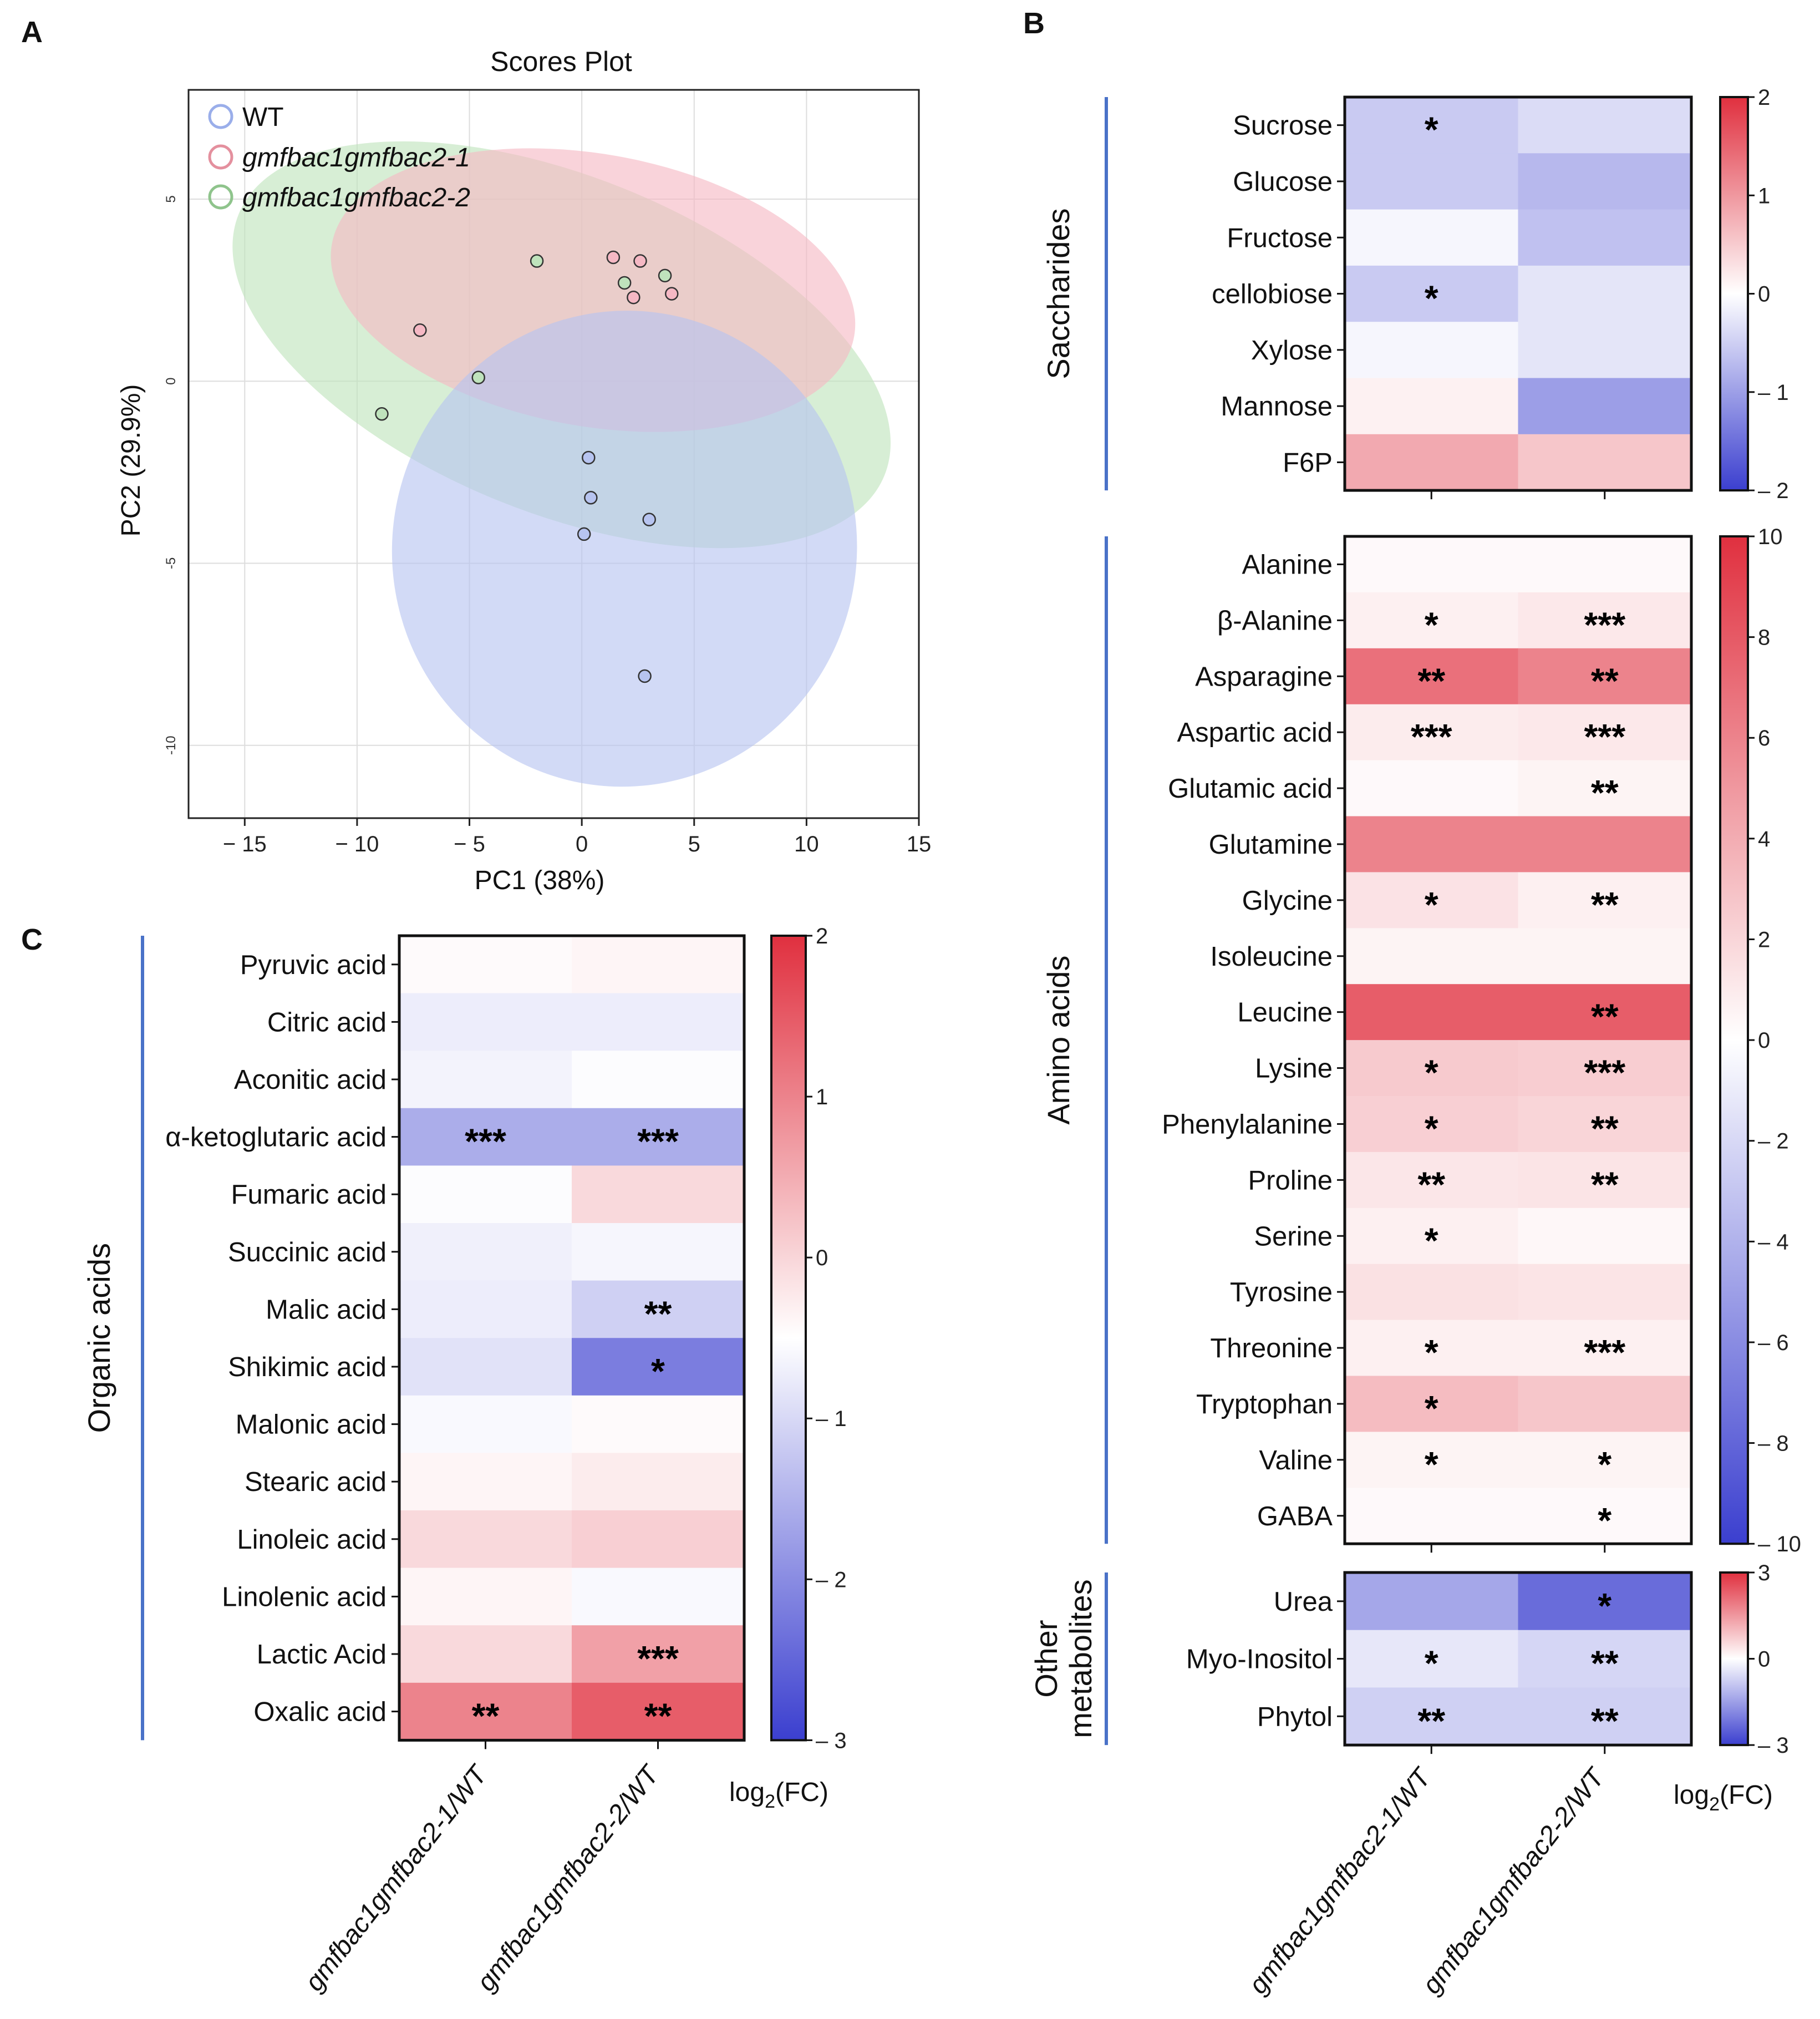 The width and height of the screenshot is (1820, 2019). What do you see at coordinates (540, 880) in the screenshot?
I see `pca-x-axis-label: PC1 (38%)` at bounding box center [540, 880].